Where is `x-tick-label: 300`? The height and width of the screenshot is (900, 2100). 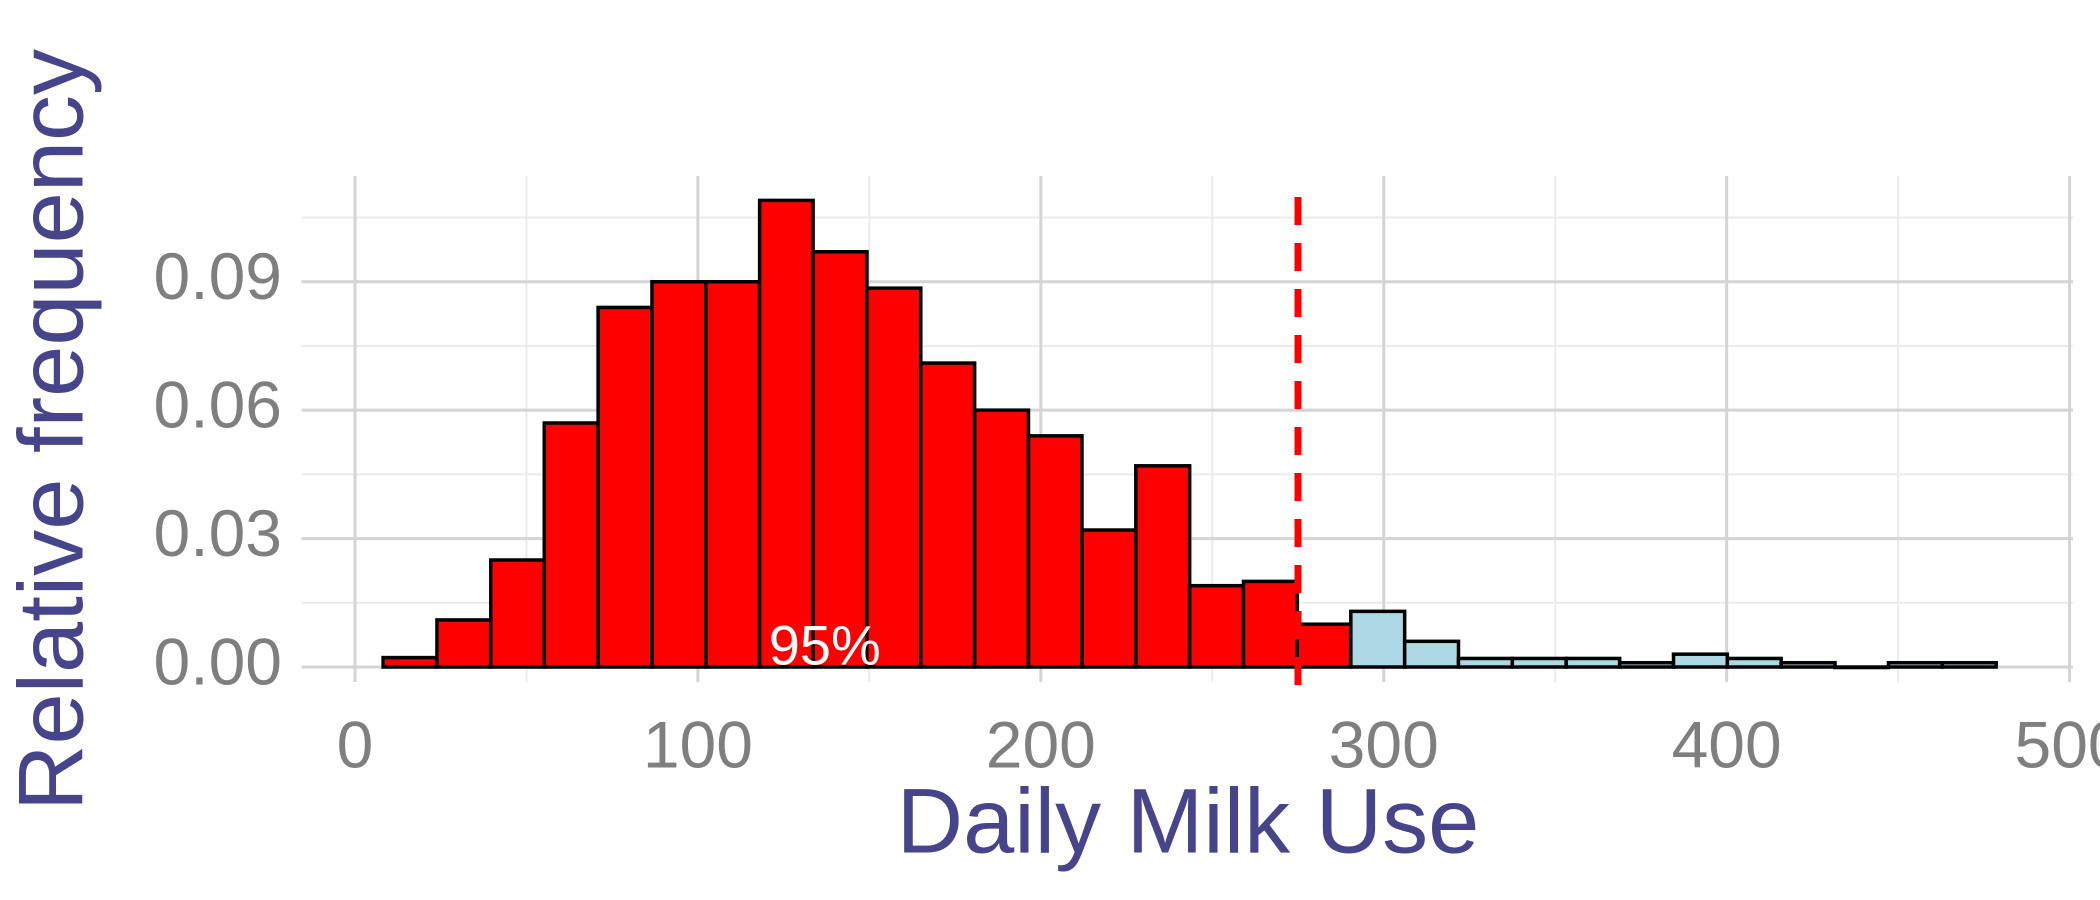 x-tick-label: 300 is located at coordinates (1384, 744).